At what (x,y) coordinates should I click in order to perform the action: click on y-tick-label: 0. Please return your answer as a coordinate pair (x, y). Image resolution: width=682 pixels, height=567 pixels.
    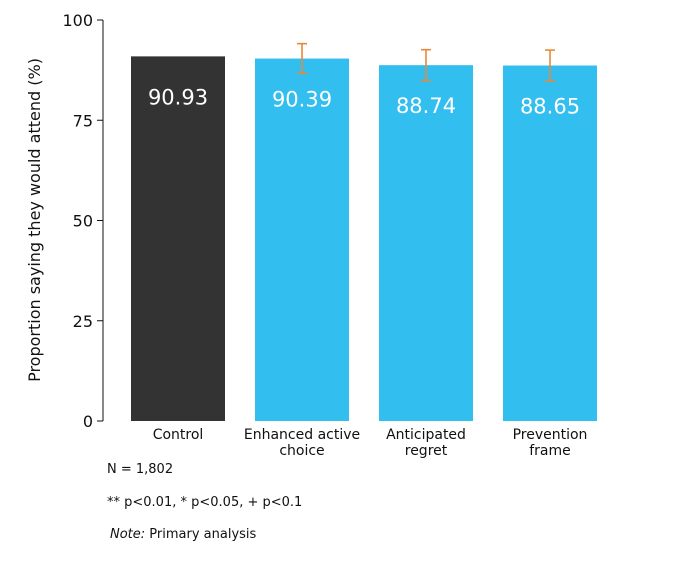
    Looking at the image, I should click on (88, 421).